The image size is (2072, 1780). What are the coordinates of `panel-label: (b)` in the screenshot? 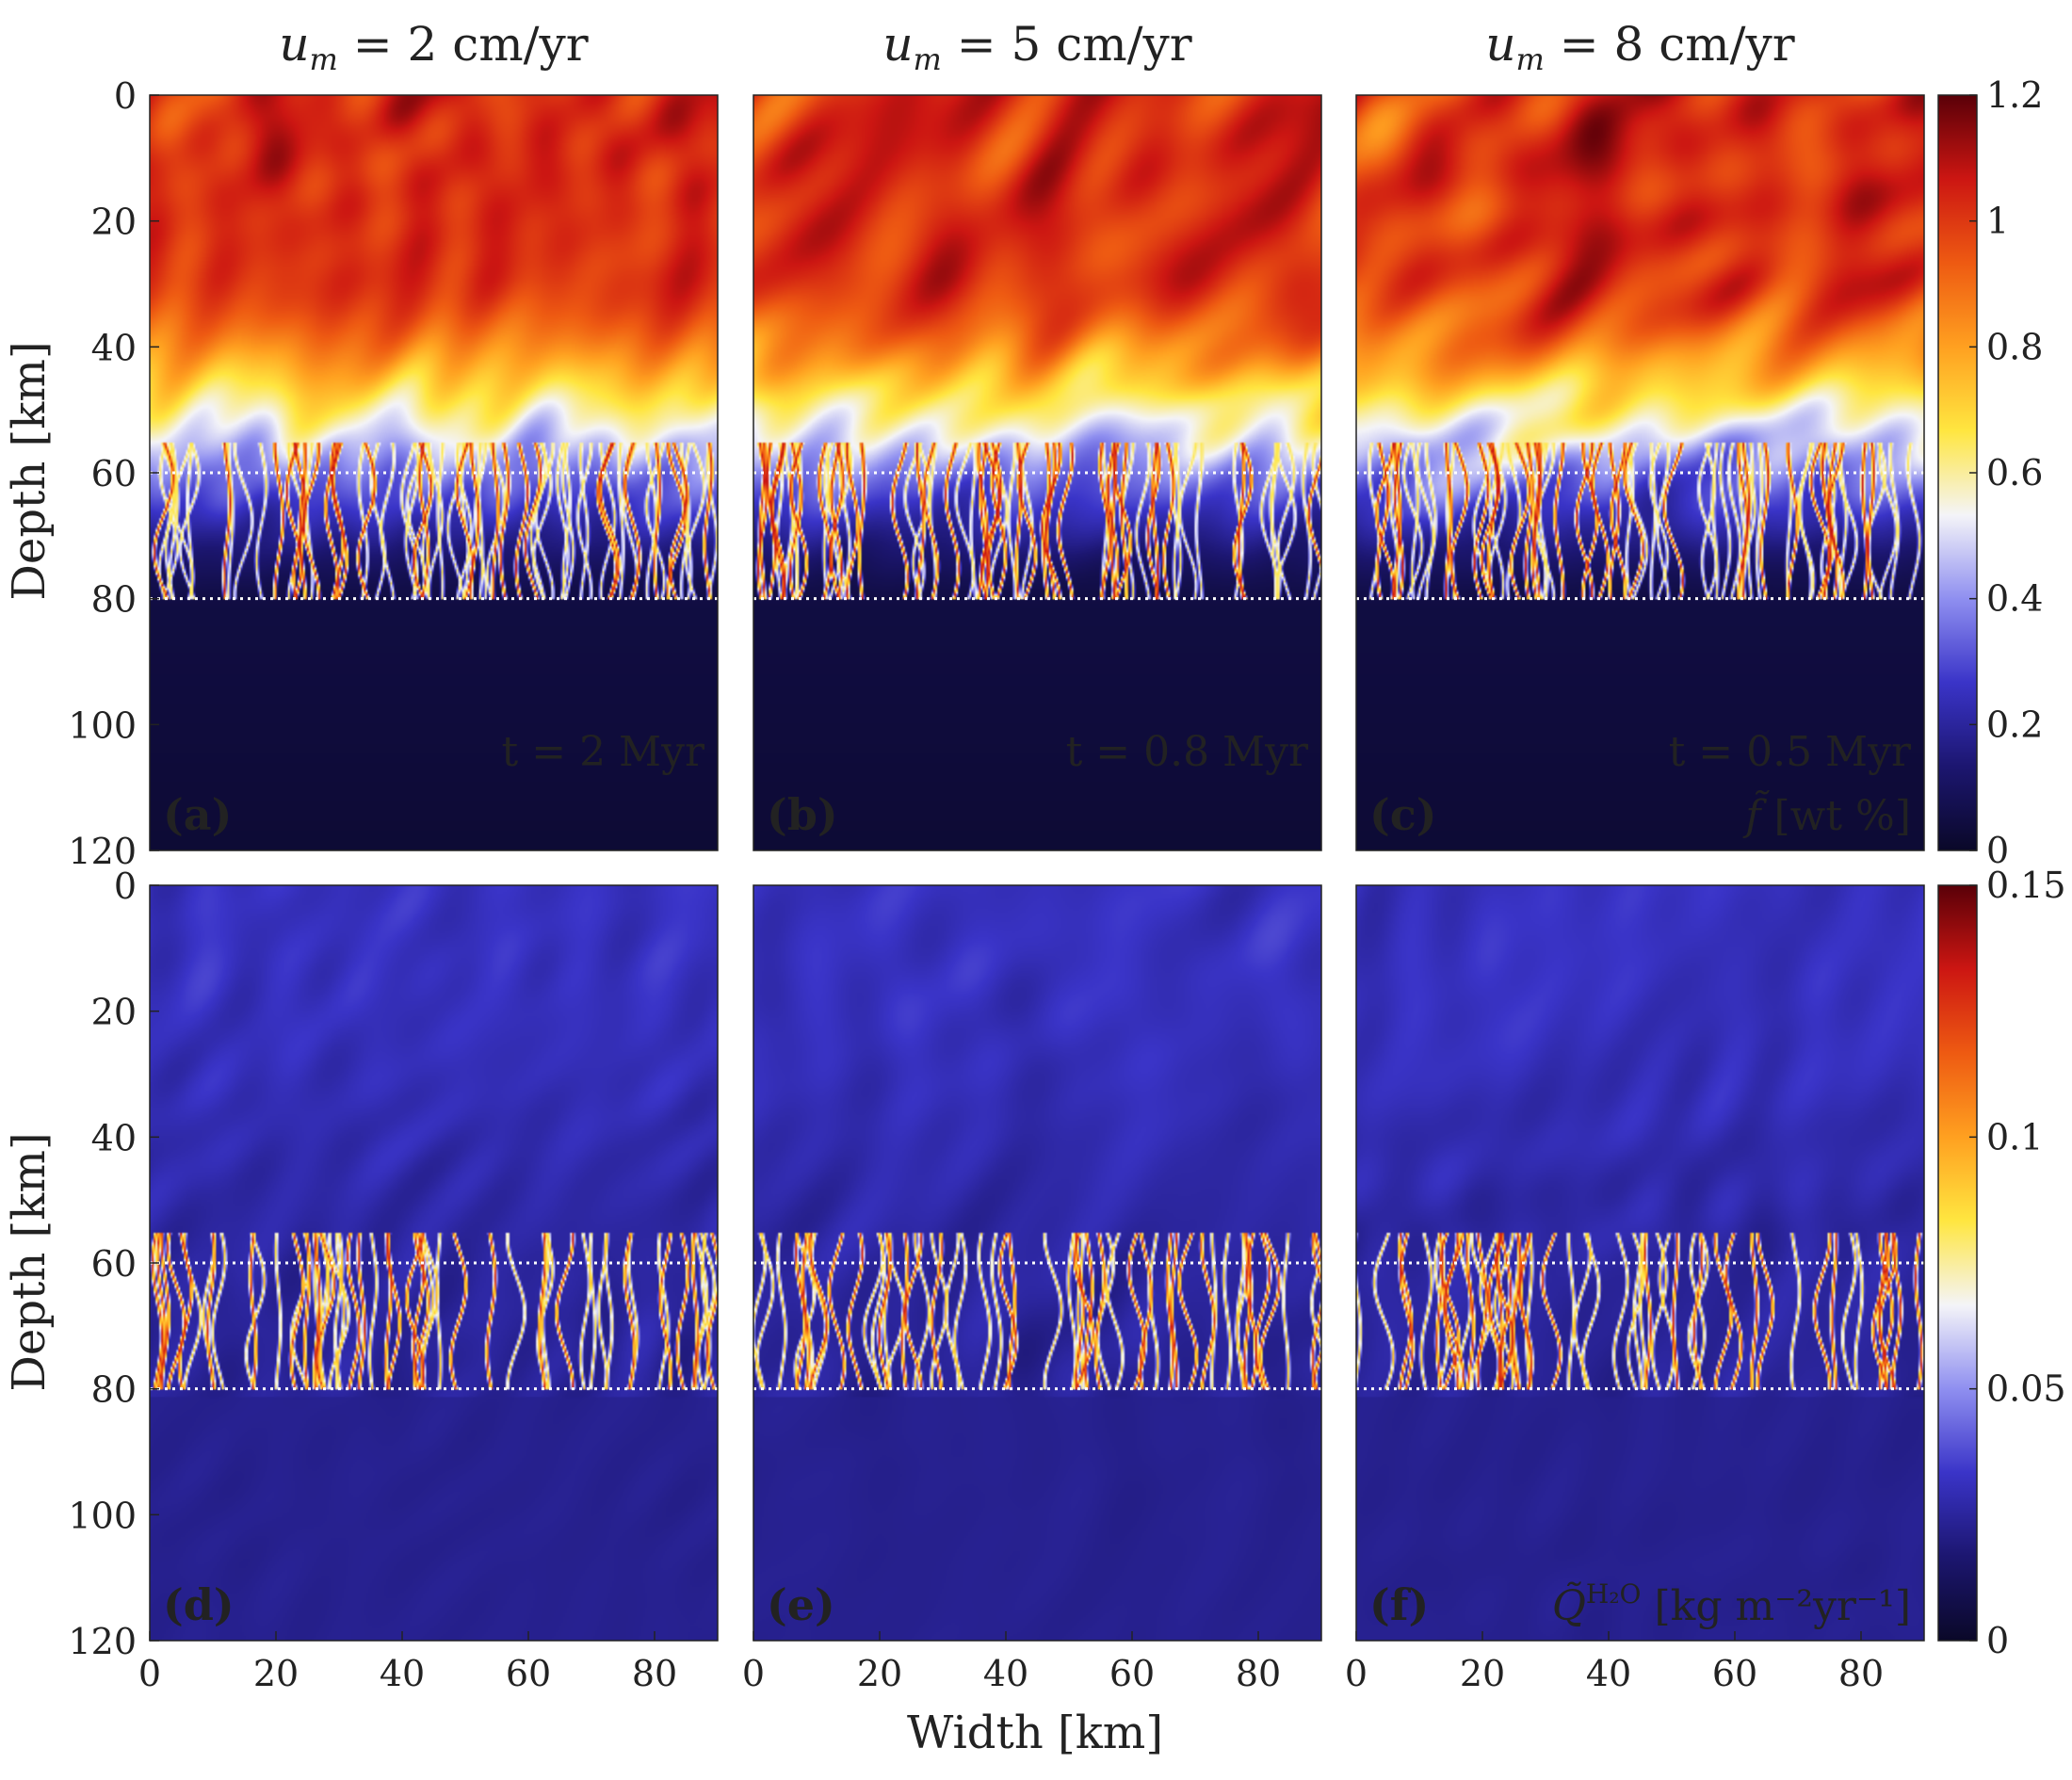 It's located at (802, 814).